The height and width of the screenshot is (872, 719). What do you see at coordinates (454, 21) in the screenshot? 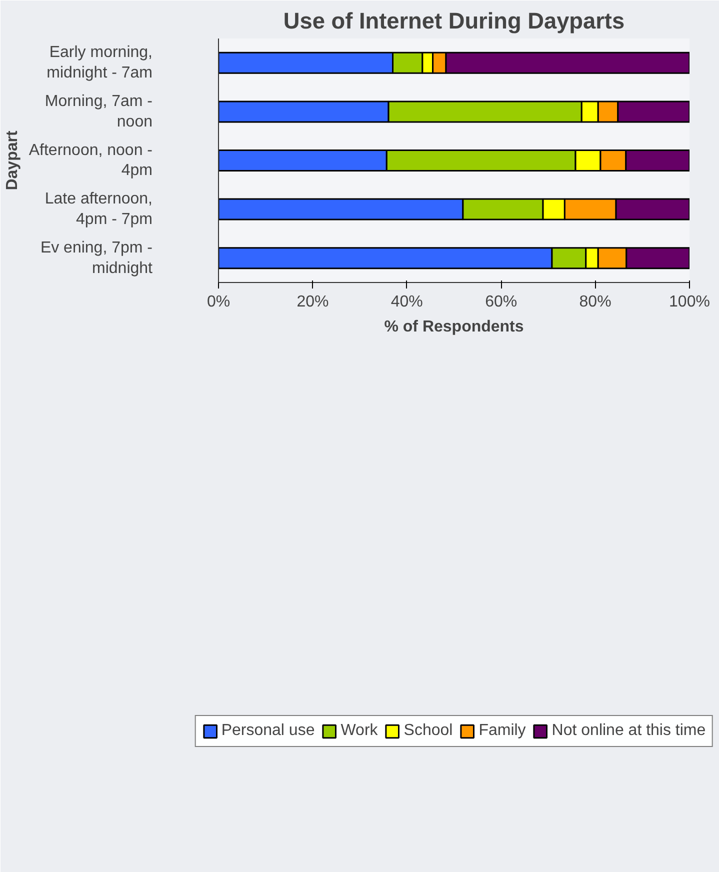
I see `chart-title: Use of Internet During Dayparts` at bounding box center [454, 21].